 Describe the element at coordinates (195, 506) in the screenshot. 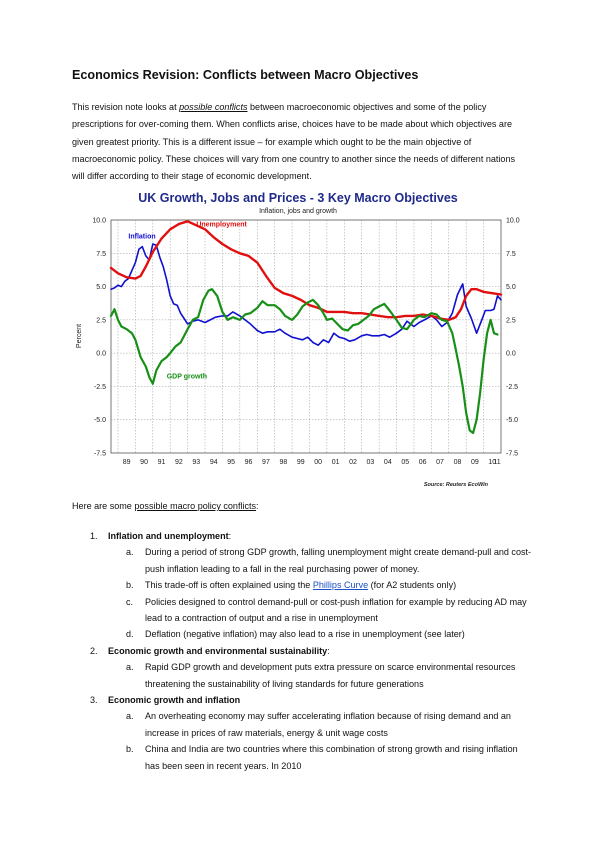

I see `macro-policy-conflicts-link: possible macro policy conflicts` at that location.